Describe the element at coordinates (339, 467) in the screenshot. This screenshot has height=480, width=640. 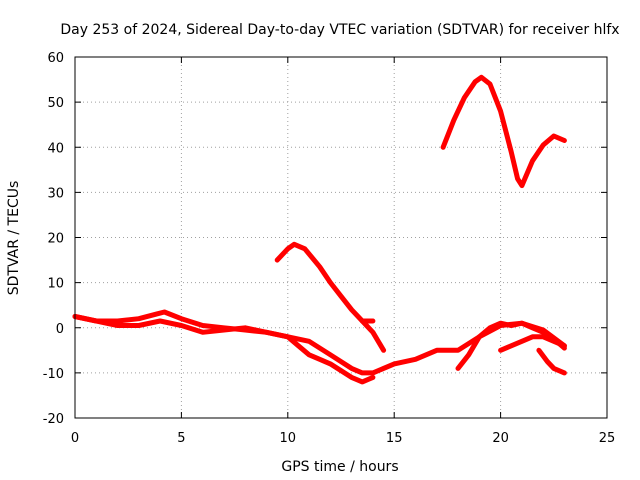
I see `x-axis-label: GPS time / hours` at that location.